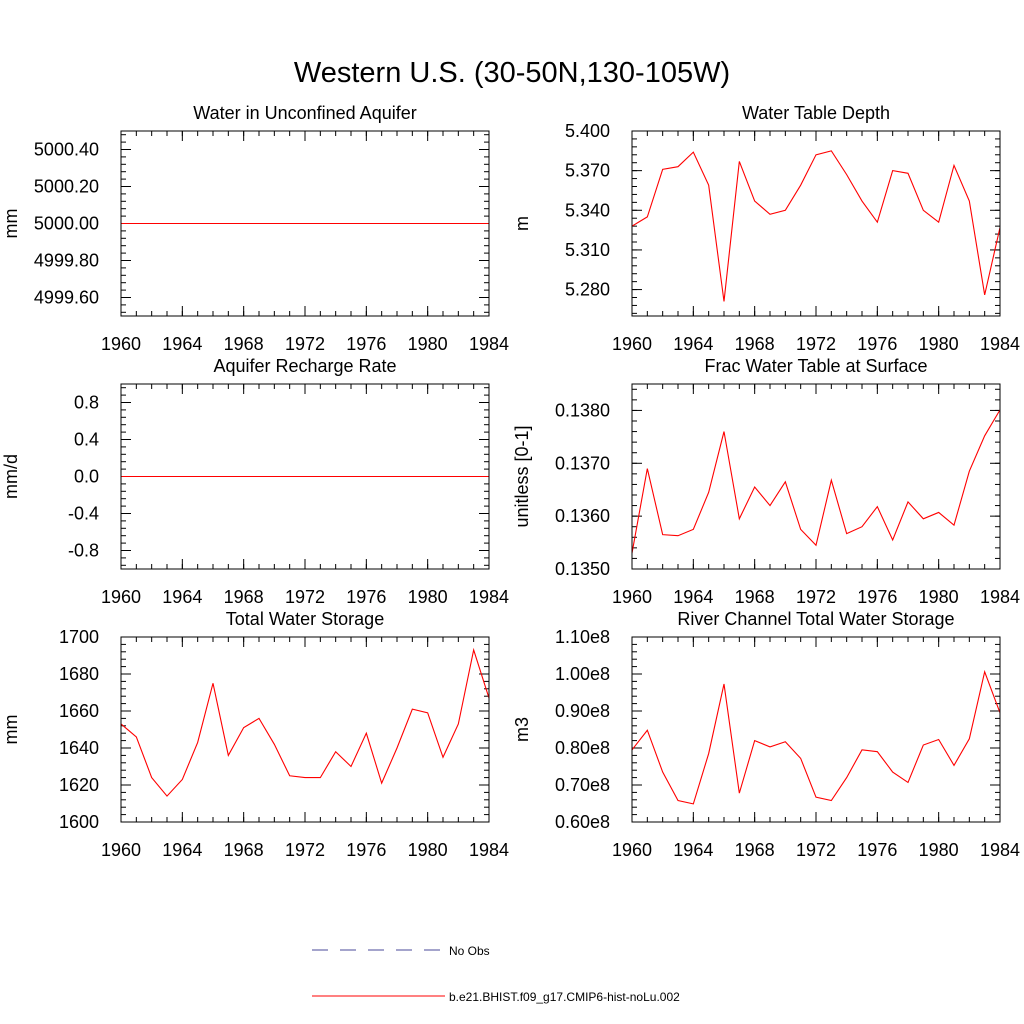 This screenshot has height=1024, width=1024. Describe the element at coordinates (816, 113) in the screenshot. I see `panel-title: Water Table Depth` at that location.